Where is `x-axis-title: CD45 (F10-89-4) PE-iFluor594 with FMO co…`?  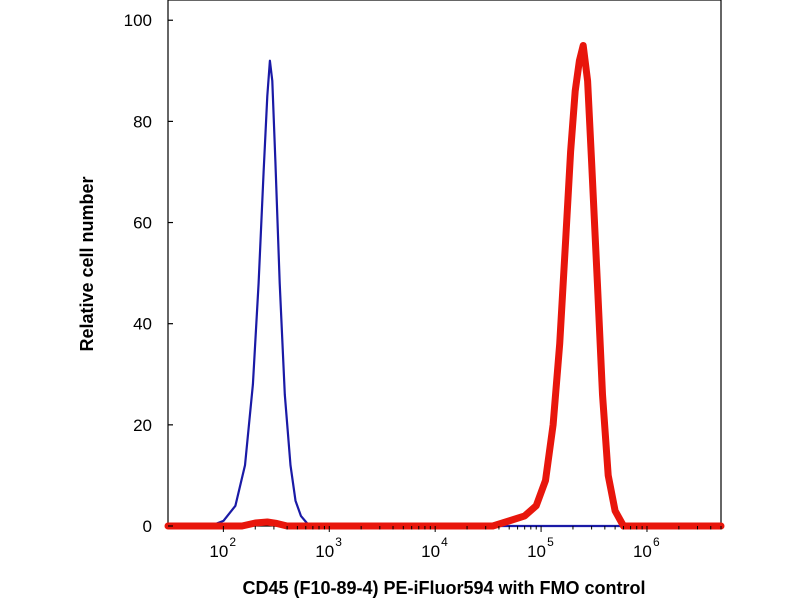
x-axis-title: CD45 (F10-89-4) PE-iFluor594 with FMO co… is located at coordinates (443, 588).